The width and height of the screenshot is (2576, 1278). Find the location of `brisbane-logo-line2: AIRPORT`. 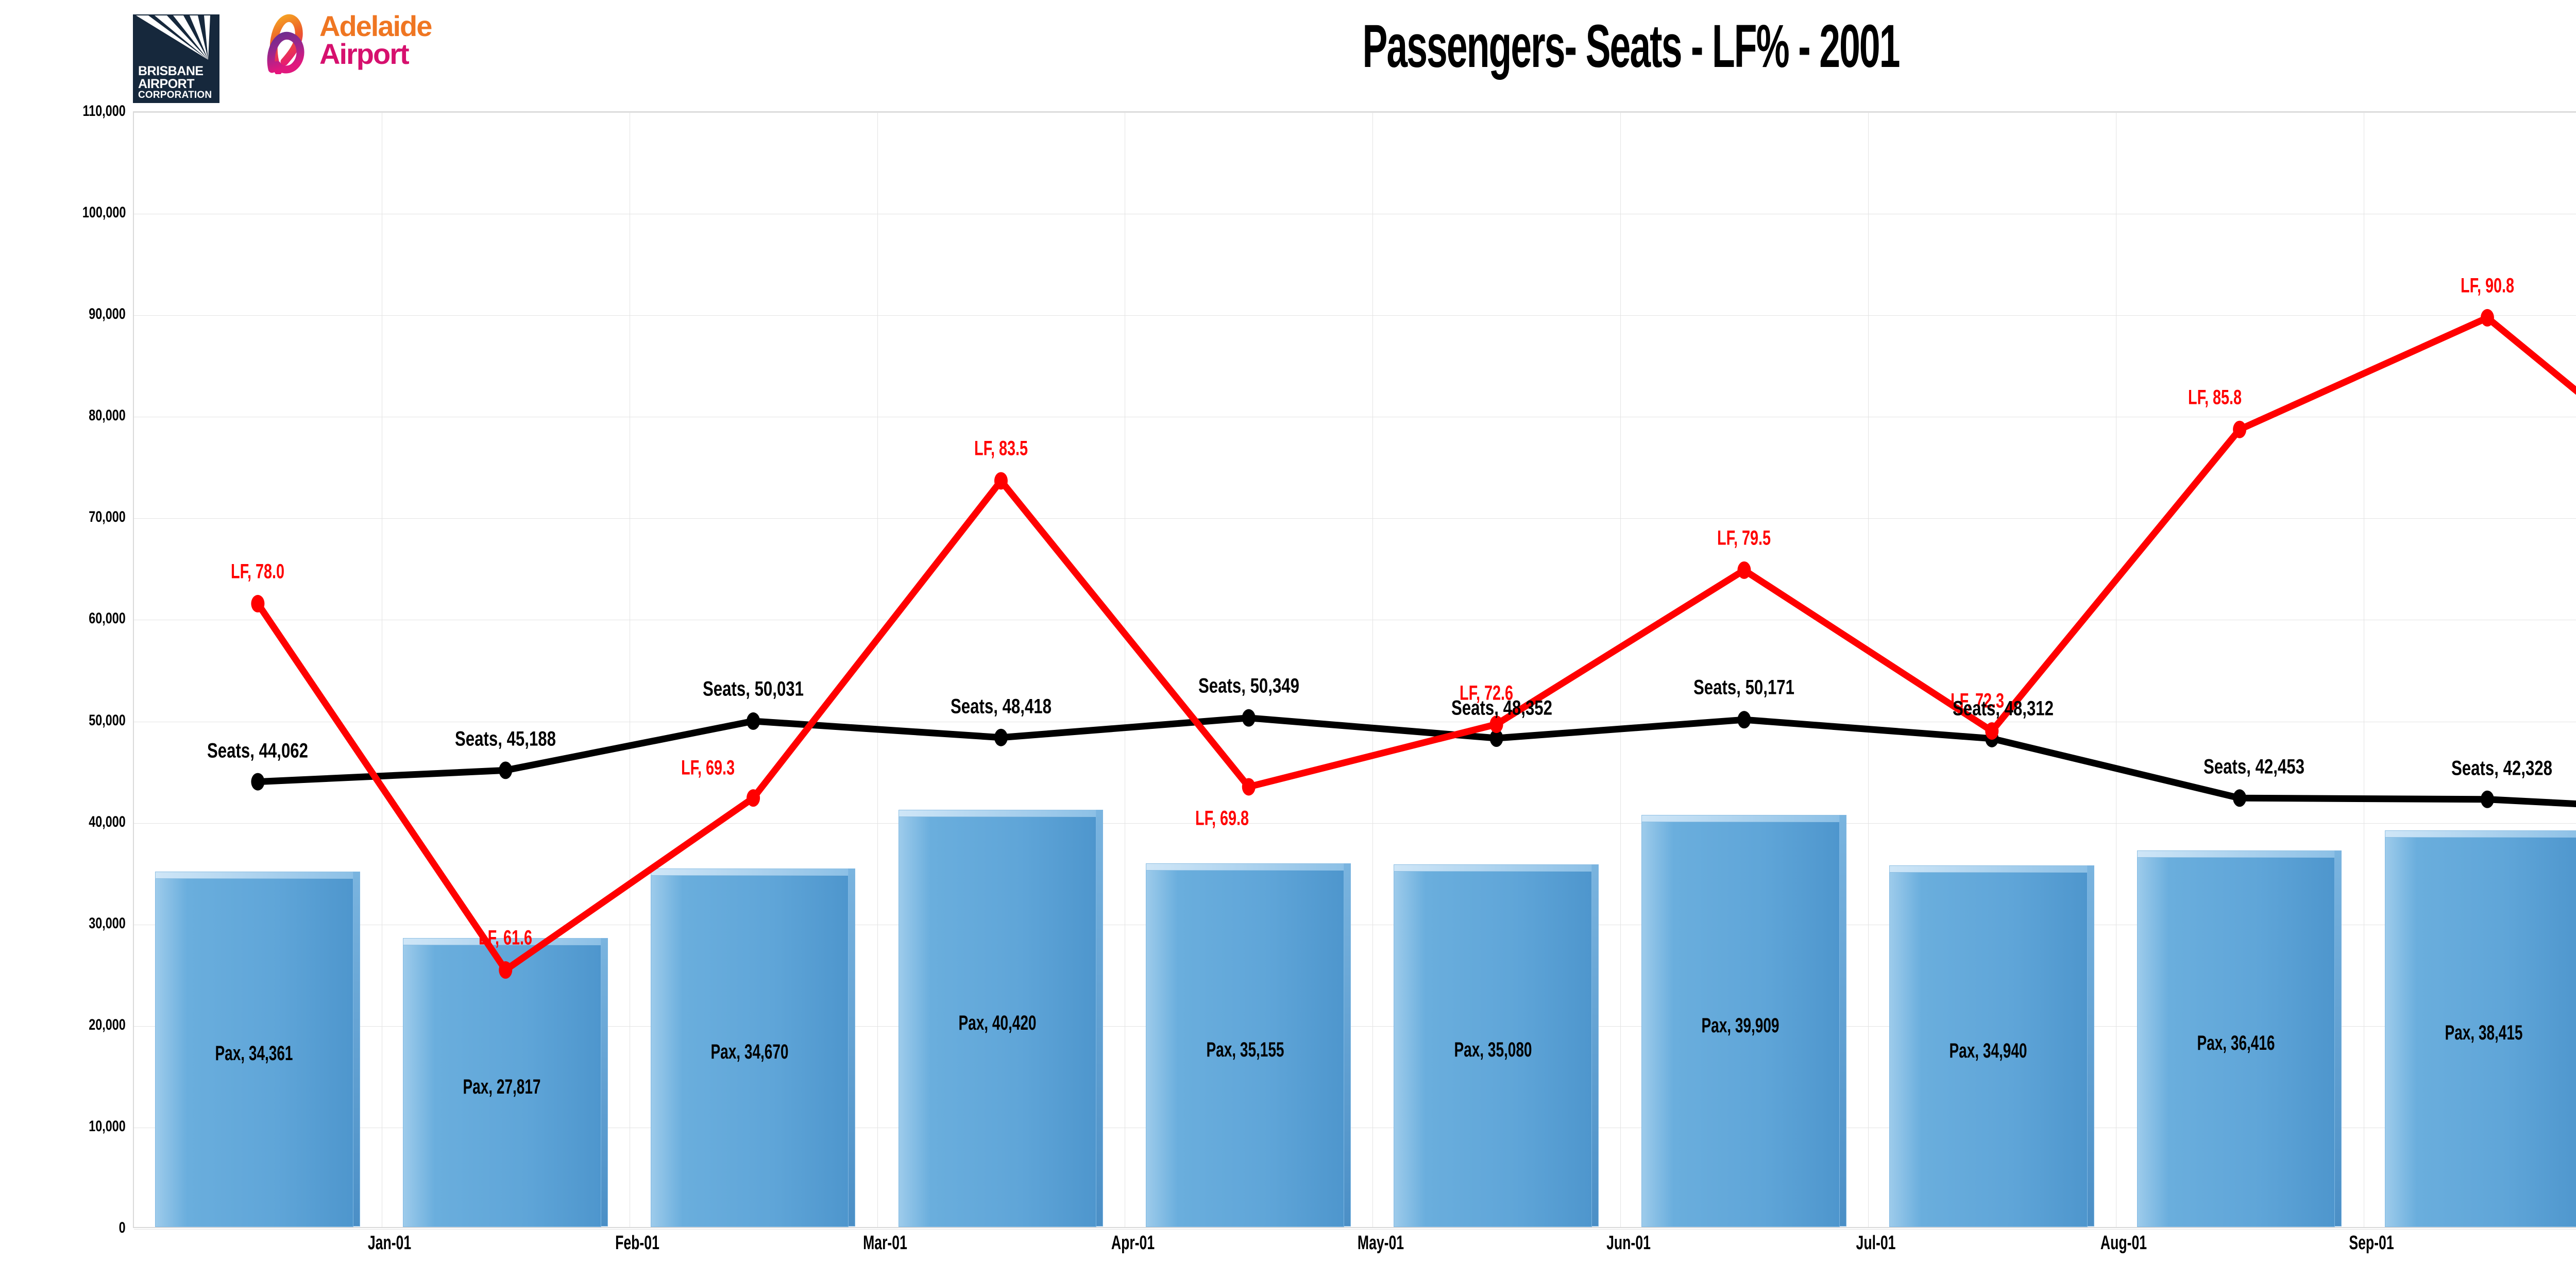

brisbane-logo-line2: AIRPORT is located at coordinates (167, 84).